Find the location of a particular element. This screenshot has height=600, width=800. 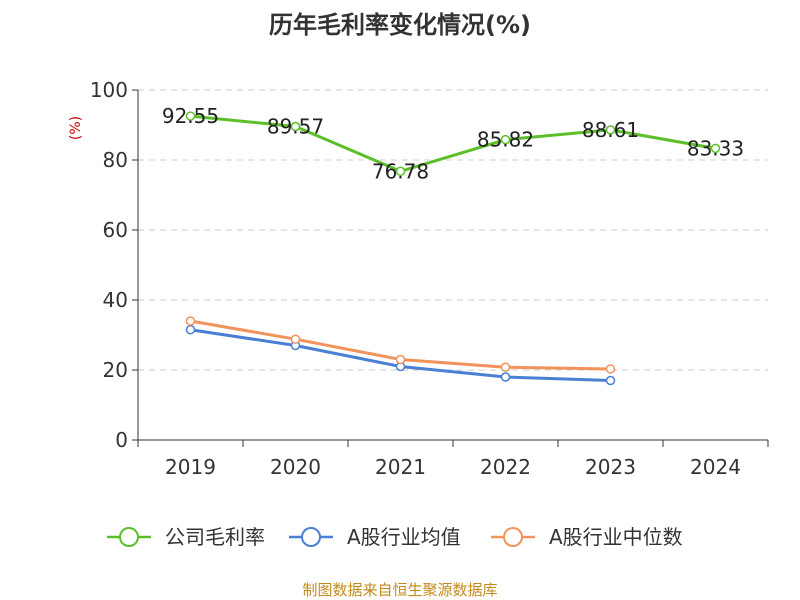

x-tick-label: 2021 is located at coordinates (400, 467).